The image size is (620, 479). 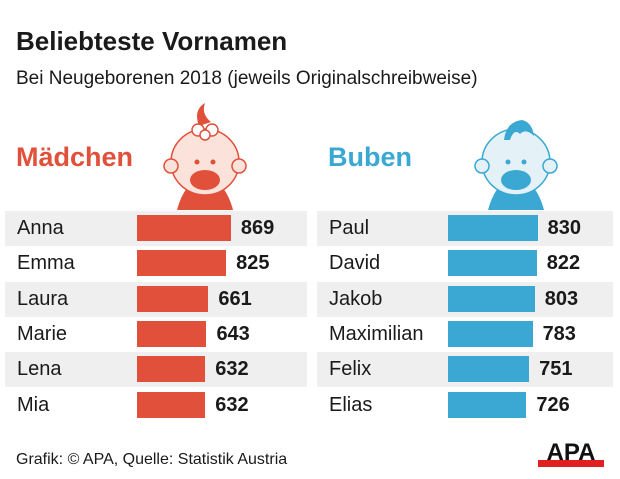 I want to click on girls-row: Marie 643, so click(x=156, y=334).